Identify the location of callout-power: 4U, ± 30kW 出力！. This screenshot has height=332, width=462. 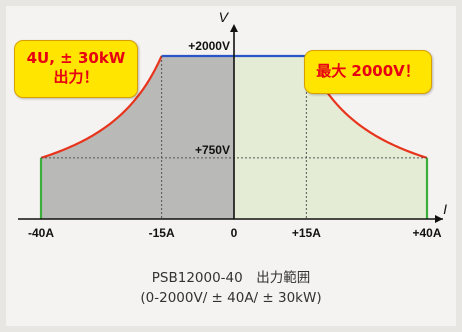
(76, 69).